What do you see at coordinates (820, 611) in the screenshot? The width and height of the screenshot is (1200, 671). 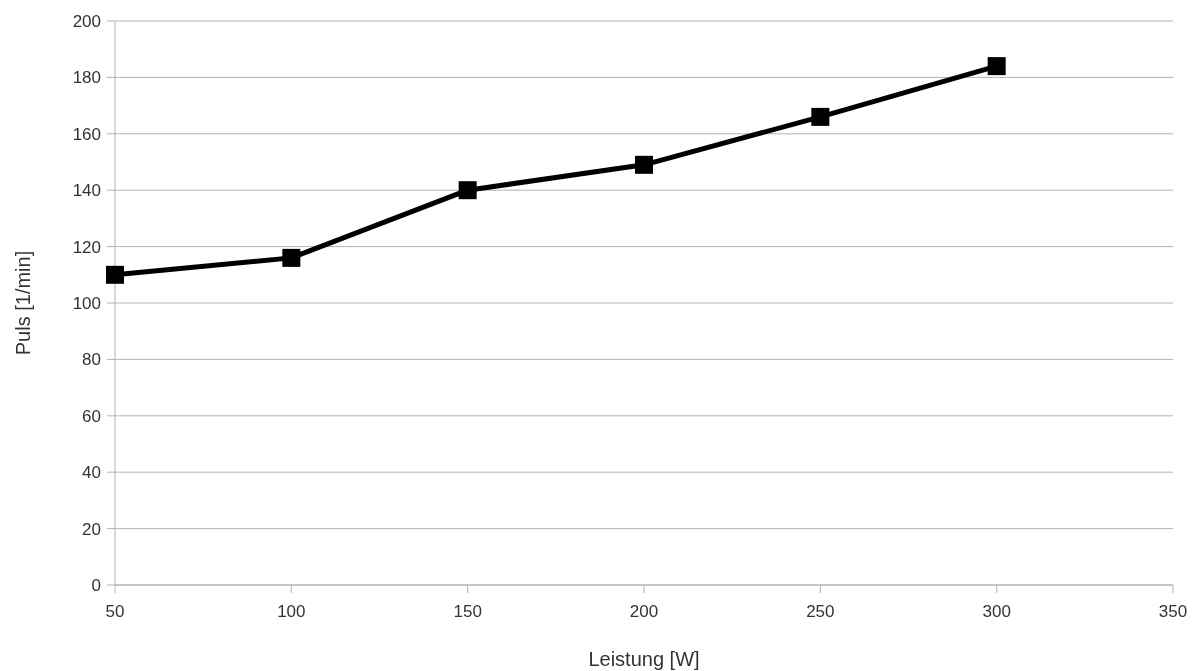 I see `x-tick-label: 250` at bounding box center [820, 611].